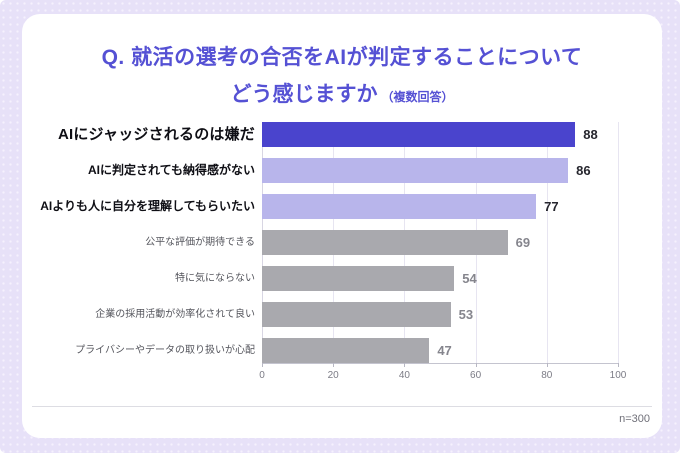  I want to click on sample-size-note: n=300, so click(634, 419).